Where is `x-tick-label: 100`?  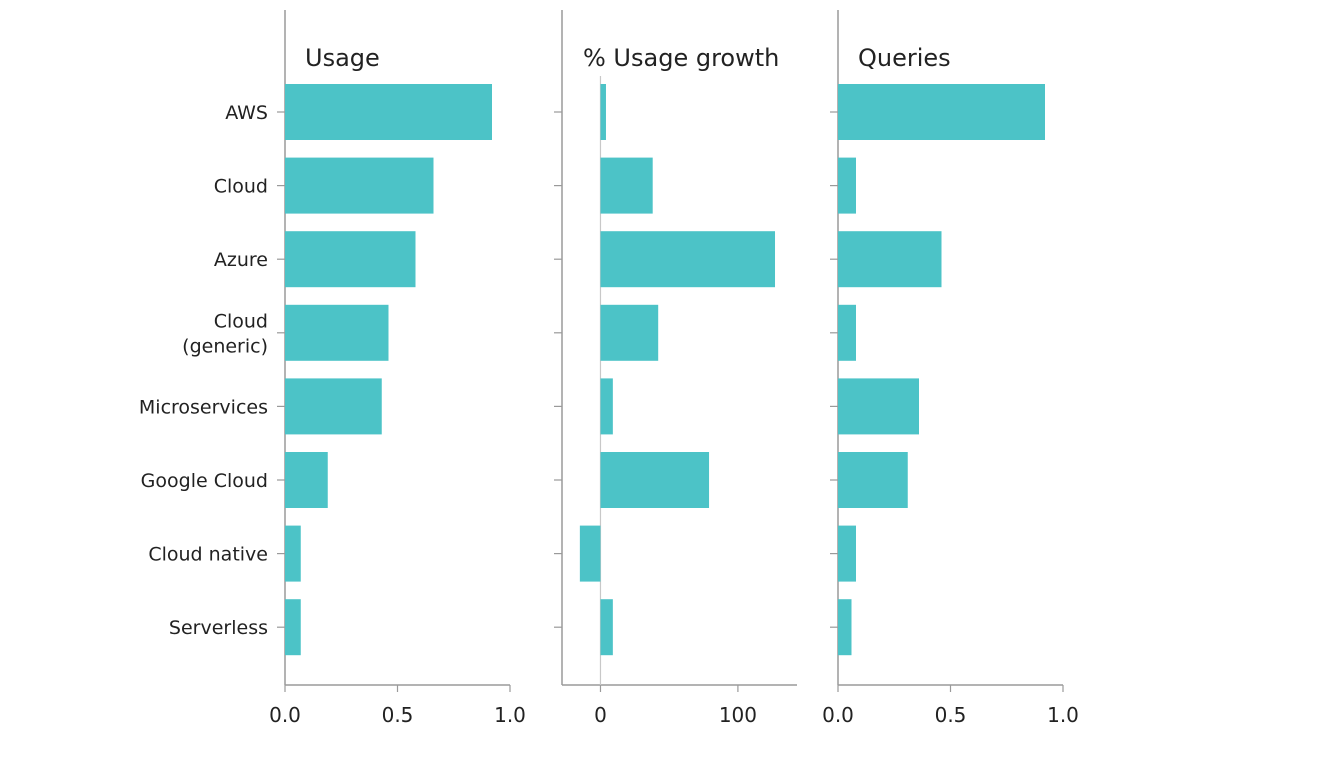
x-tick-label: 100 is located at coordinates (738, 715).